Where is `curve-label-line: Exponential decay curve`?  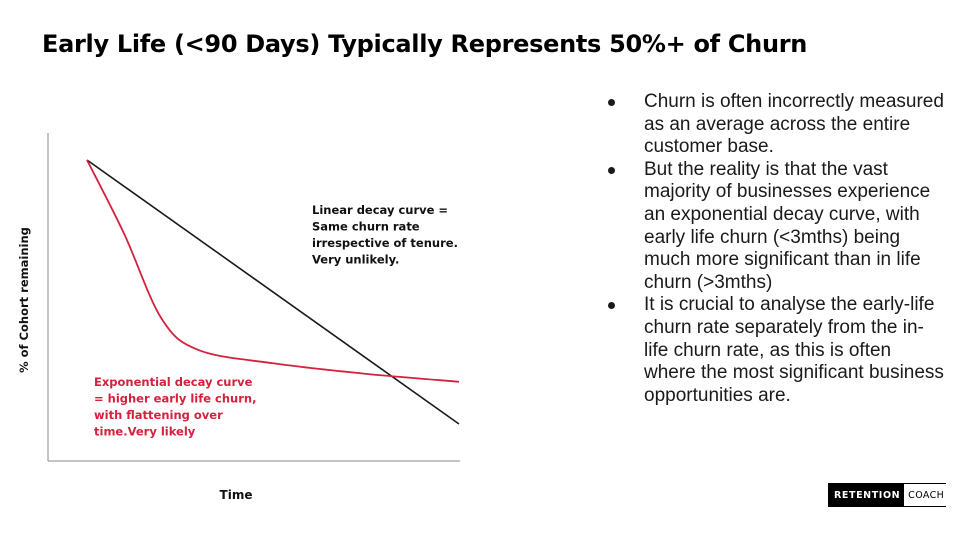
curve-label-line: Exponential decay curve is located at coordinates (173, 382).